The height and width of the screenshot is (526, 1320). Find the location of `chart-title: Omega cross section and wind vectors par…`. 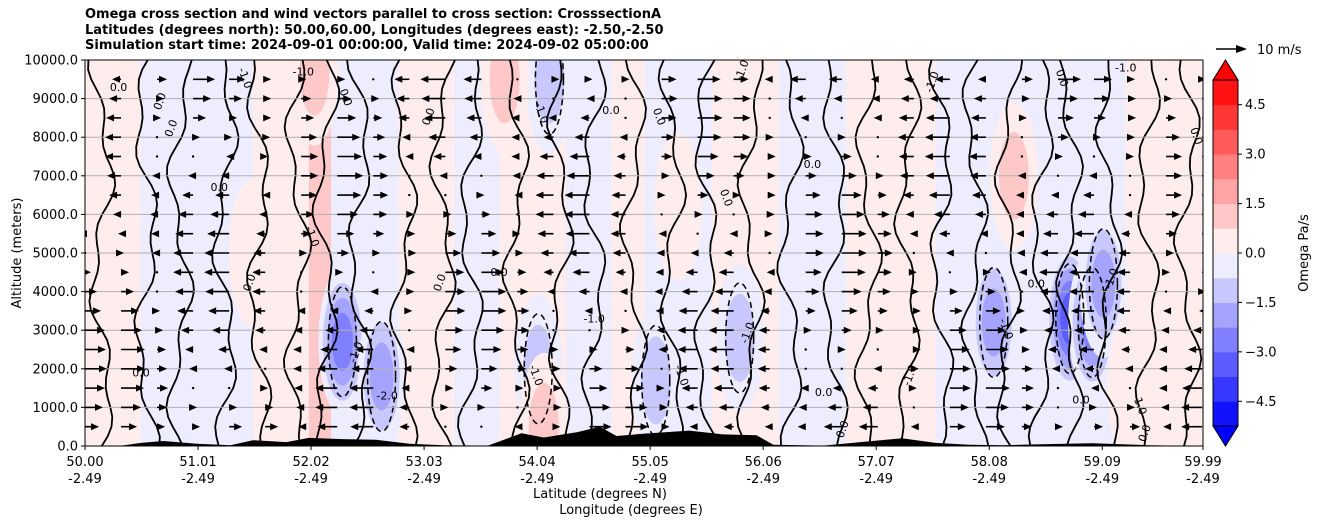

chart-title: Omega cross section and wind vectors par… is located at coordinates (374, 30).